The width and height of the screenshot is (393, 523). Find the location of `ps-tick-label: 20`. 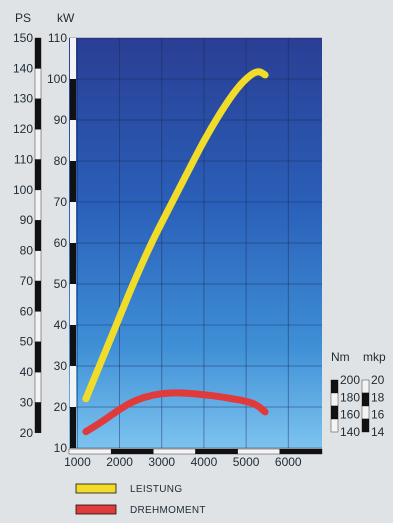

ps-tick-label: 20 is located at coordinates (27, 433).